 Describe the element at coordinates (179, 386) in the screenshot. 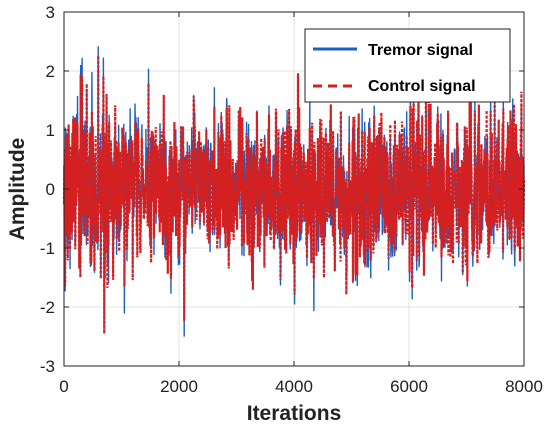

I see `x-tick-label: 2000` at that location.